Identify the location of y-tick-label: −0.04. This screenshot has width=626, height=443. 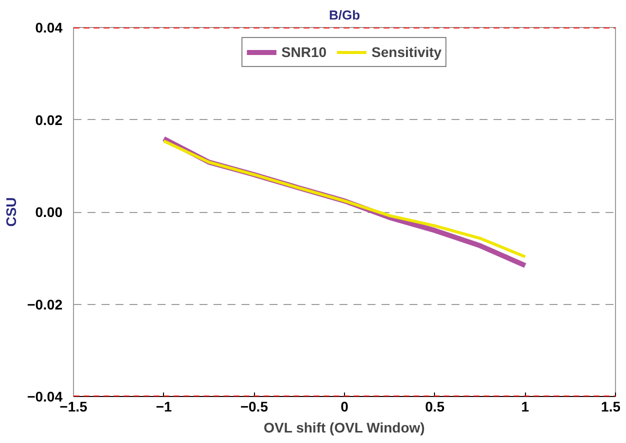
(45, 396).